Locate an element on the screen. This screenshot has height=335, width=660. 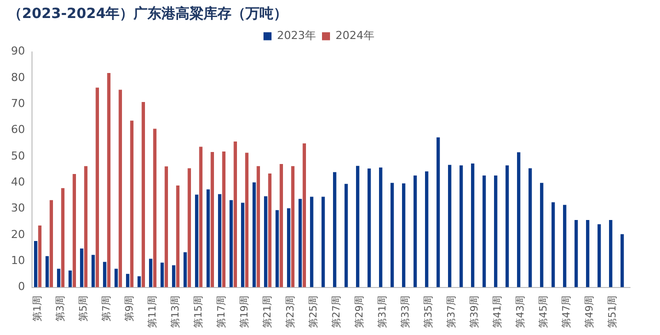
legend-label: 2024年 is located at coordinates (355, 35).